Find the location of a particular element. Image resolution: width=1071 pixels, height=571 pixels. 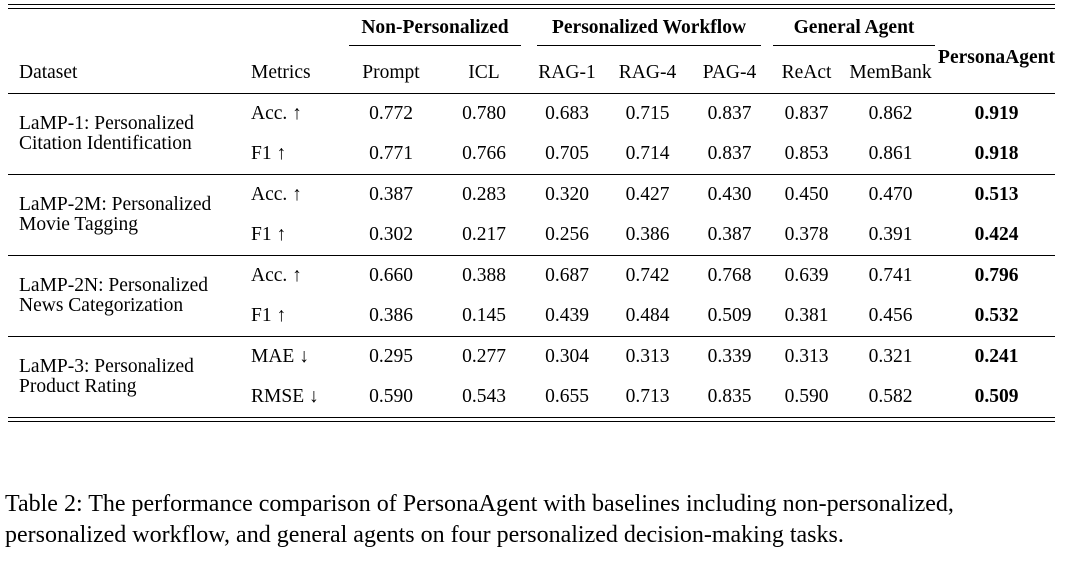

best-value-cell: 0.796 is located at coordinates (997, 275).